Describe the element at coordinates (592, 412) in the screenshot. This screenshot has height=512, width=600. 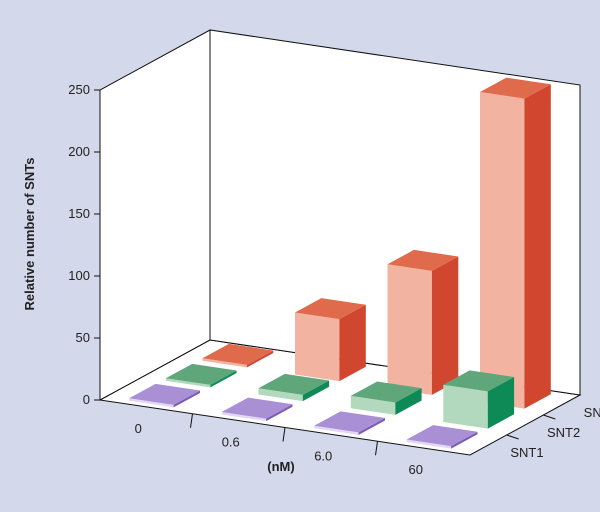
I see `z-tick-label-snt3: SNT3` at that location.